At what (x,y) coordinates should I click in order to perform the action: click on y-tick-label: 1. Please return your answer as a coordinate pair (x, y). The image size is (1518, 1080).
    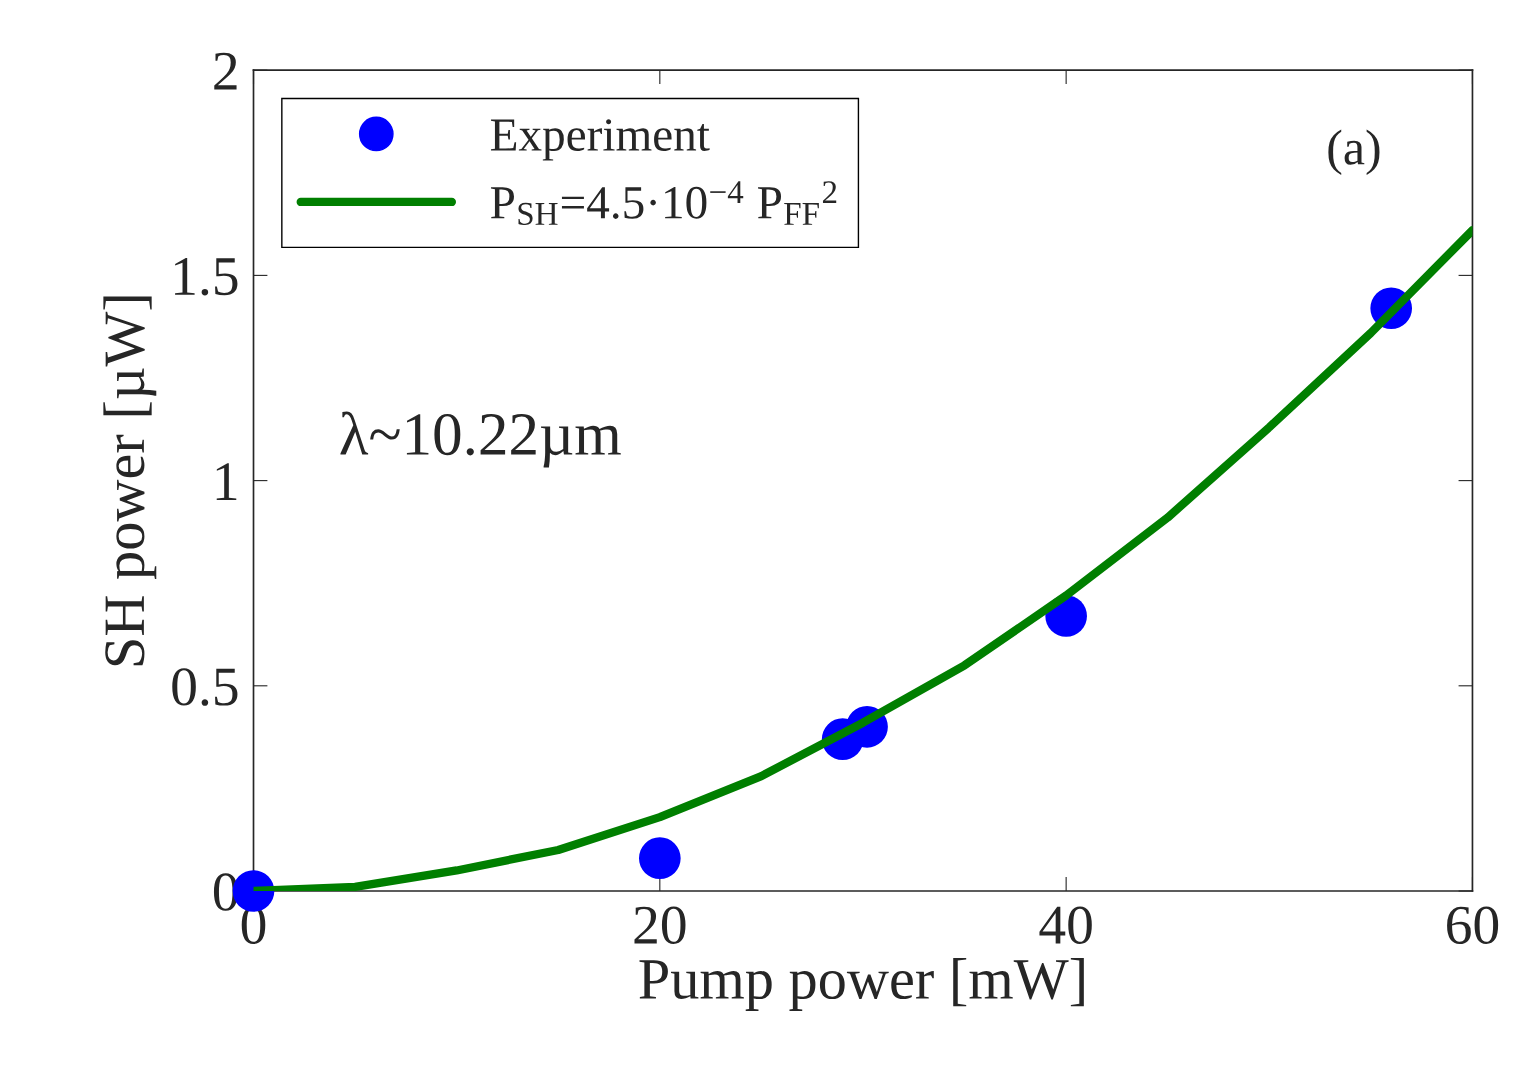
    Looking at the image, I should click on (226, 481).